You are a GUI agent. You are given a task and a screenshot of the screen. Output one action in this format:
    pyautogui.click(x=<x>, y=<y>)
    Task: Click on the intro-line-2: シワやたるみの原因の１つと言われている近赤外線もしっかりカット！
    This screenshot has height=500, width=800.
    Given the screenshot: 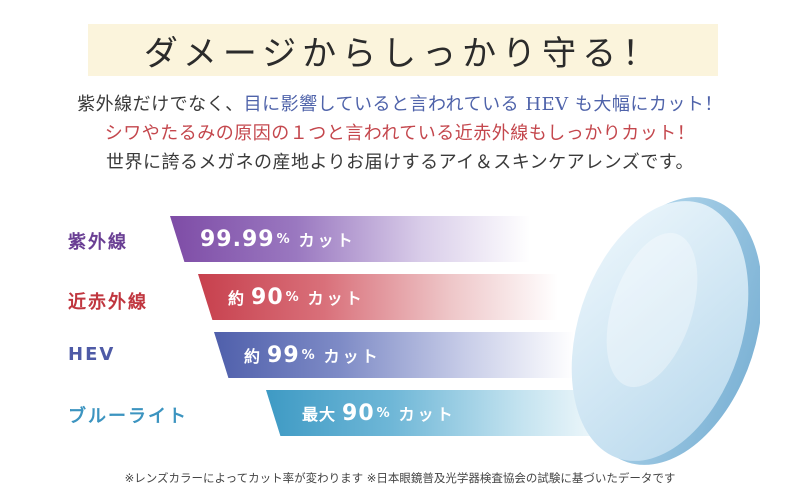 What is the action you would take?
    pyautogui.click(x=400, y=133)
    